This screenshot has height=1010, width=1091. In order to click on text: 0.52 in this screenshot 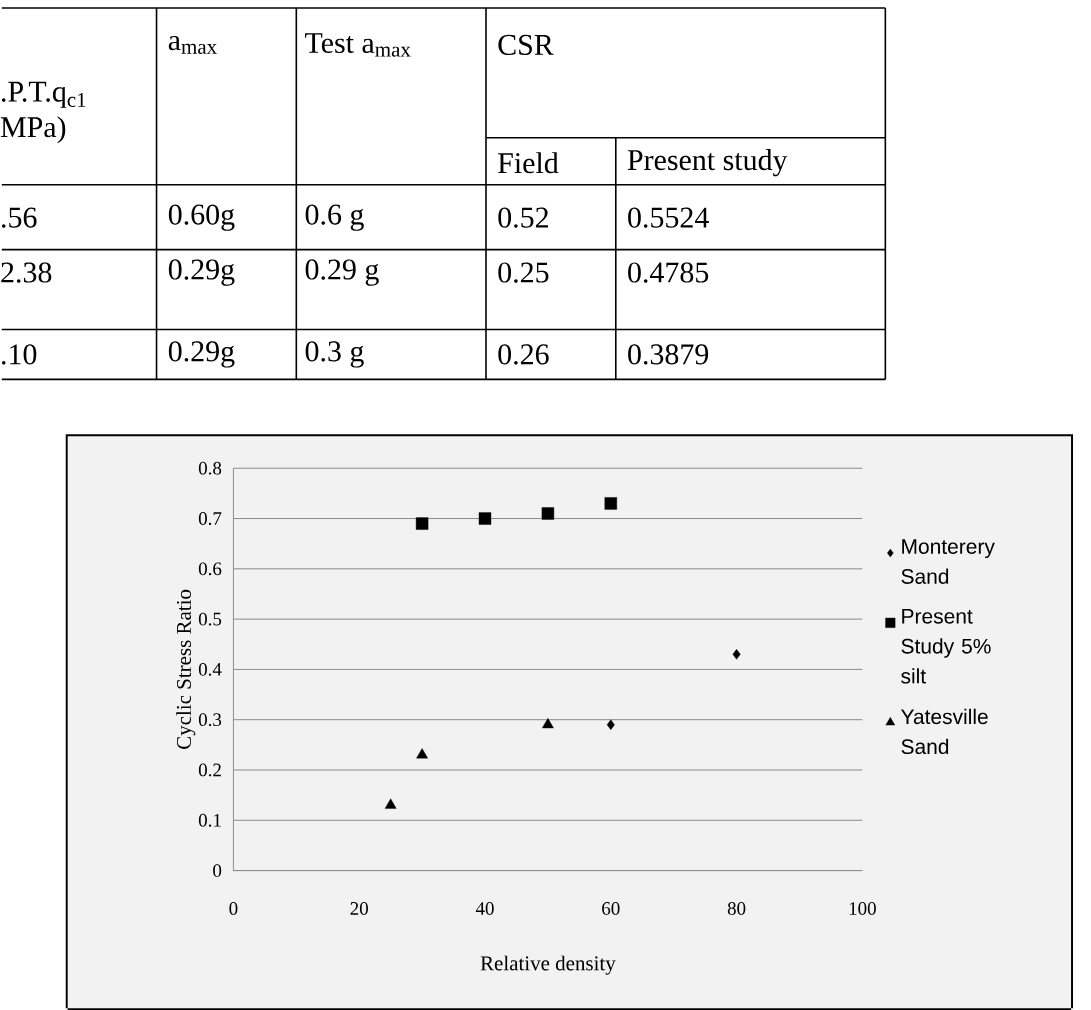, I will do `click(523, 217)`.